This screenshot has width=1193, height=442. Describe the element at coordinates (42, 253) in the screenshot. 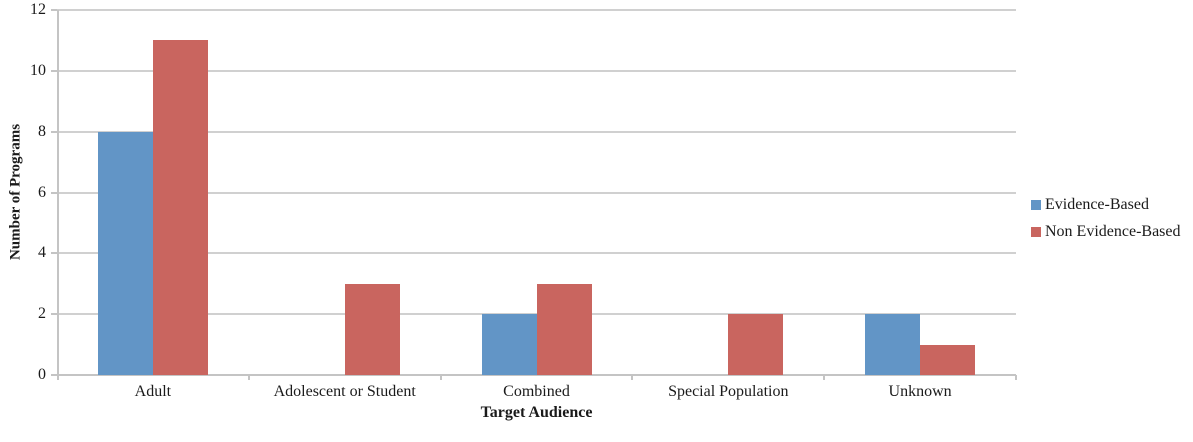

I see `y-tick-label: 4` at that location.